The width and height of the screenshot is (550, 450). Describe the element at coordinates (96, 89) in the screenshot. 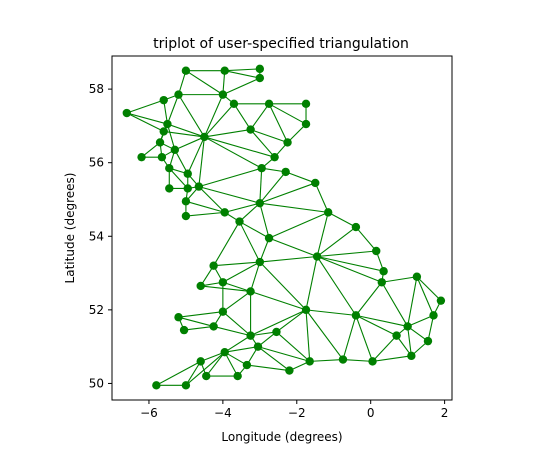

I see `y-tick-label: 58` at that location.